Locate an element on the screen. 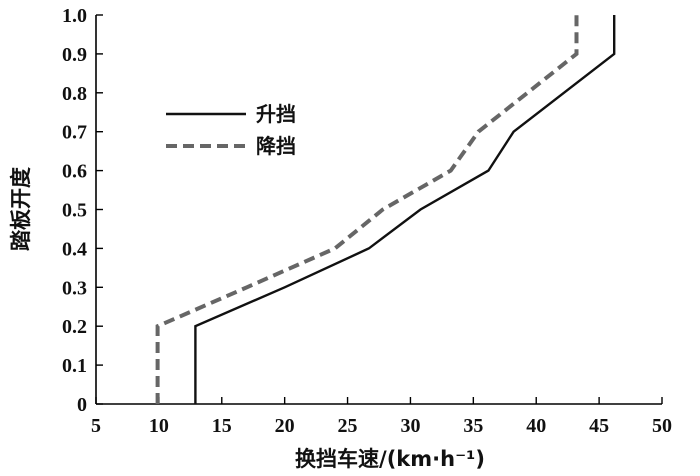 This screenshot has height=476, width=700. x-tick-label: 50 is located at coordinates (662, 426).